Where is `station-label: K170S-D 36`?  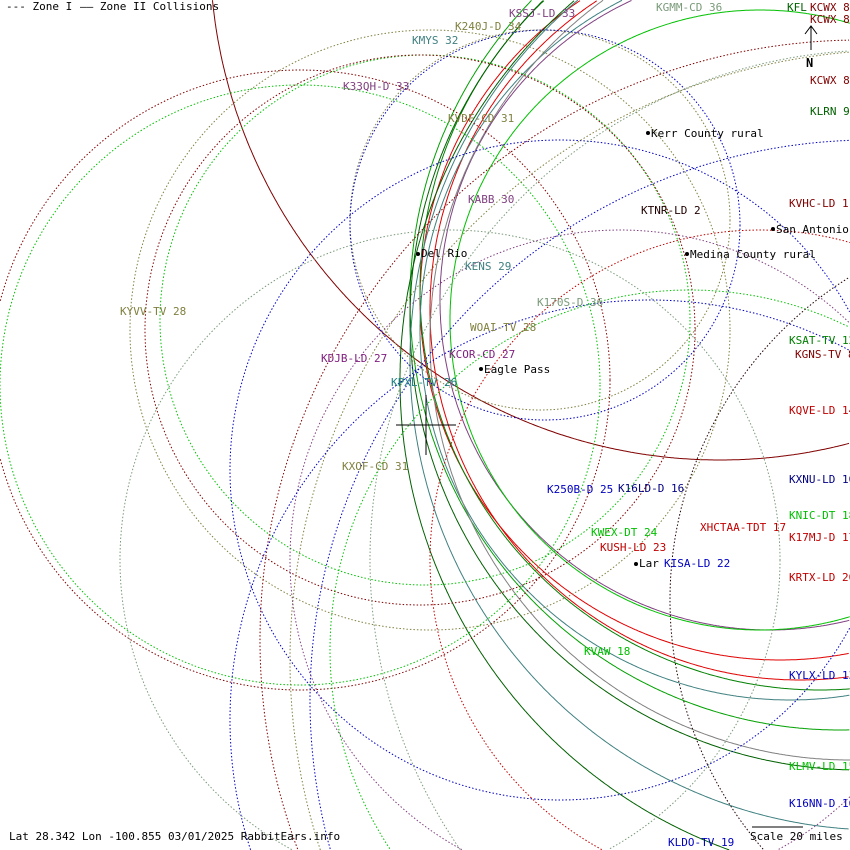 station-label: K170S-D 36 is located at coordinates (570, 302).